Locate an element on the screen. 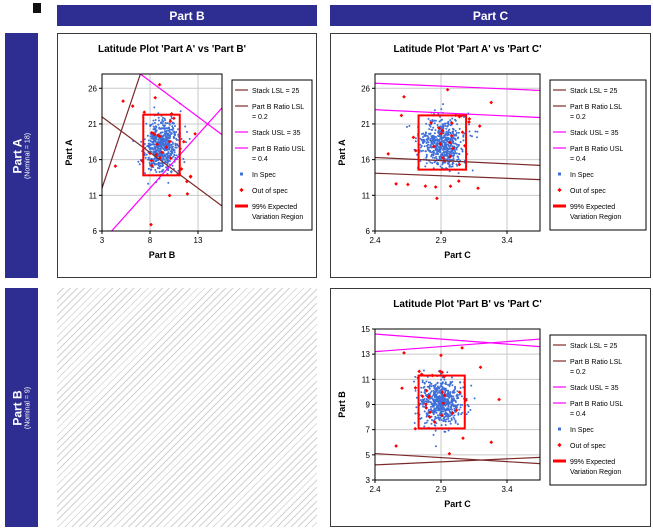 The image size is (653, 531). column-header-part-c: Part C is located at coordinates (490, 15).